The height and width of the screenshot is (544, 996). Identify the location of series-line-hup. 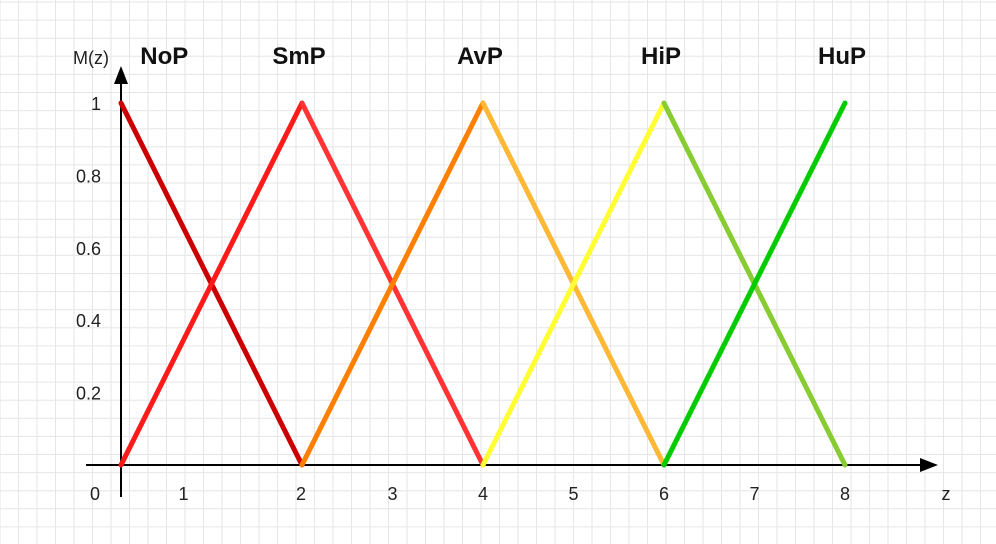
(754, 284).